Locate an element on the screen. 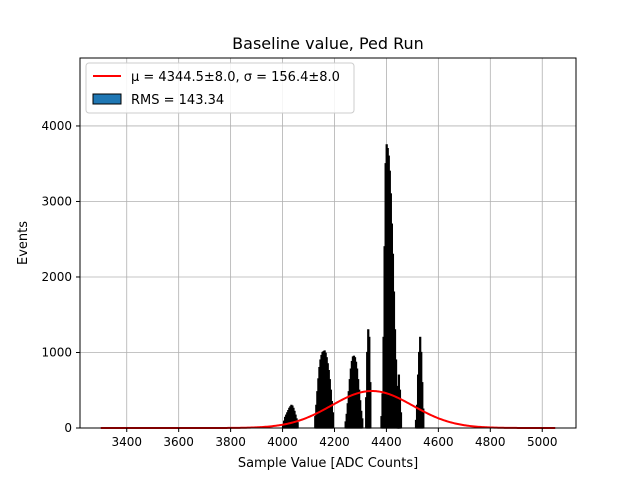 This screenshot has width=640, height=480. x-tick-label: 4800 is located at coordinates (490, 442).